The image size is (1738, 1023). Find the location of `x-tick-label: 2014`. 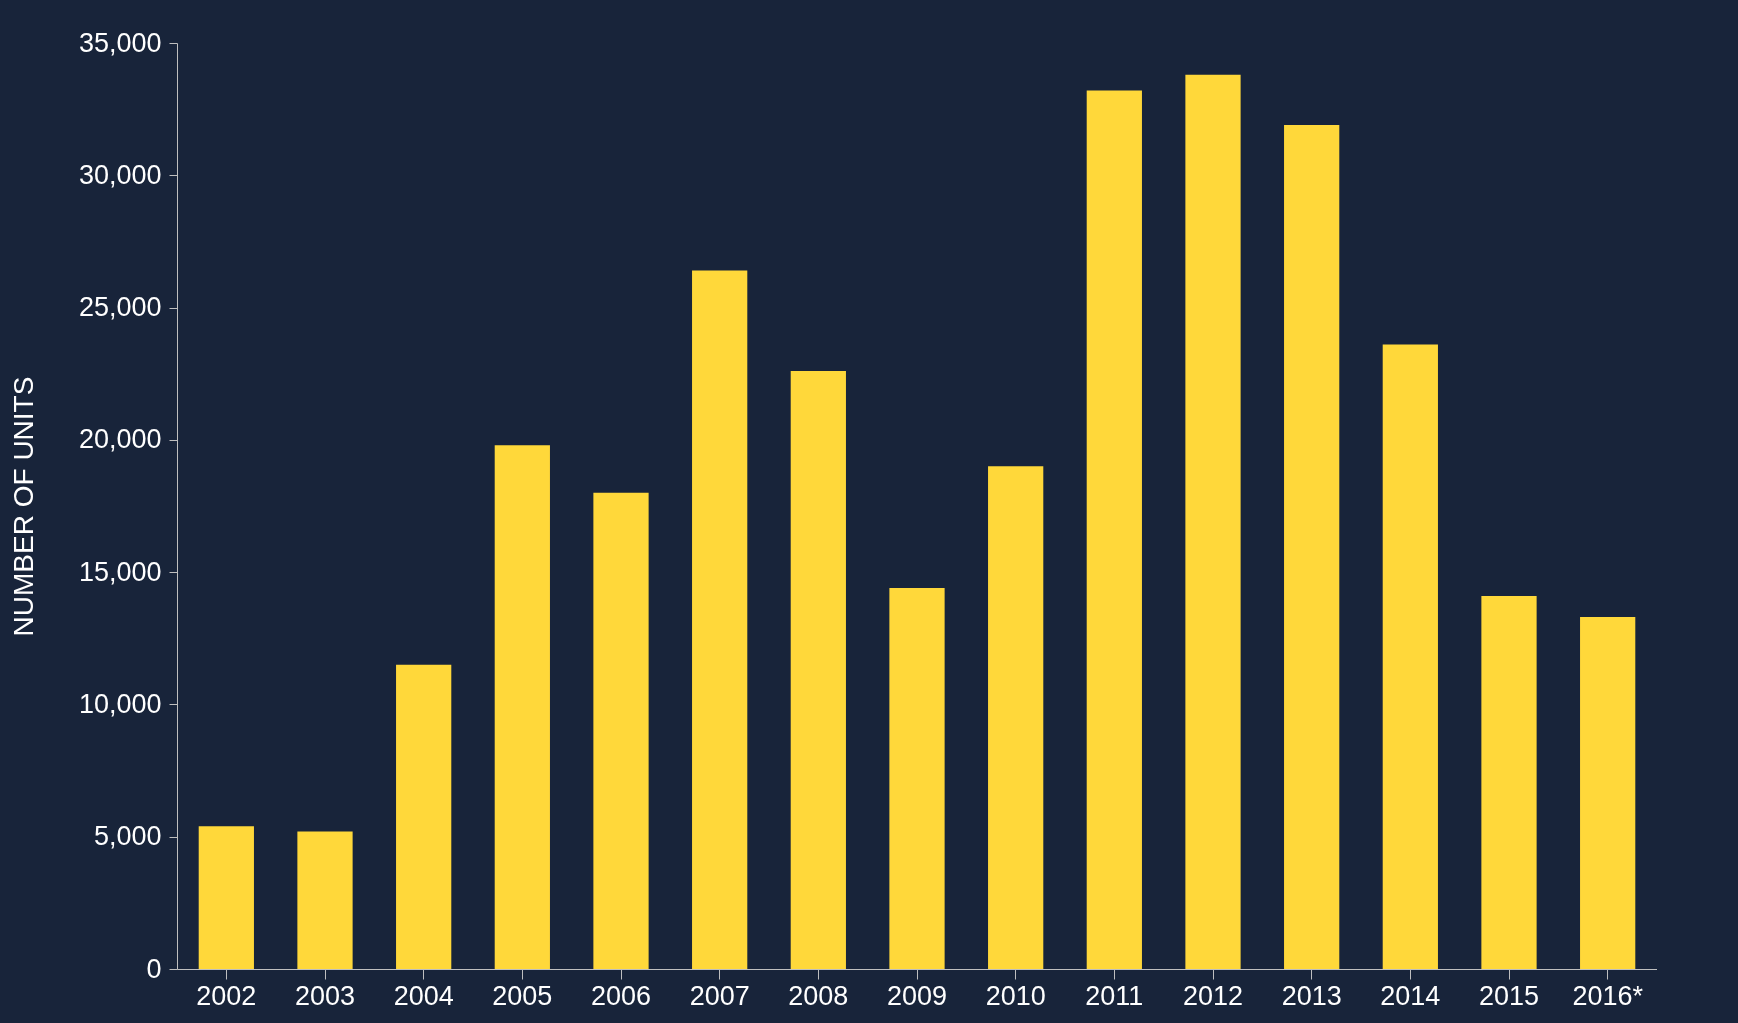

x-tick-label: 2014 is located at coordinates (1410, 995).